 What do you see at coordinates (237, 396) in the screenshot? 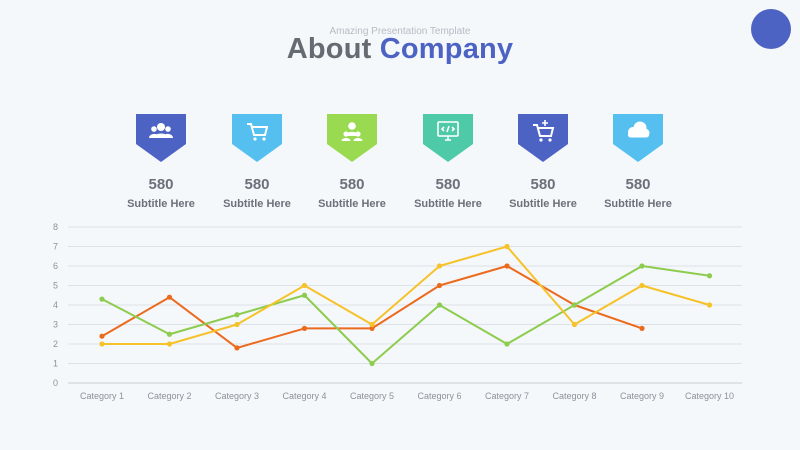
I see `x-tick-label: Category 3` at bounding box center [237, 396].